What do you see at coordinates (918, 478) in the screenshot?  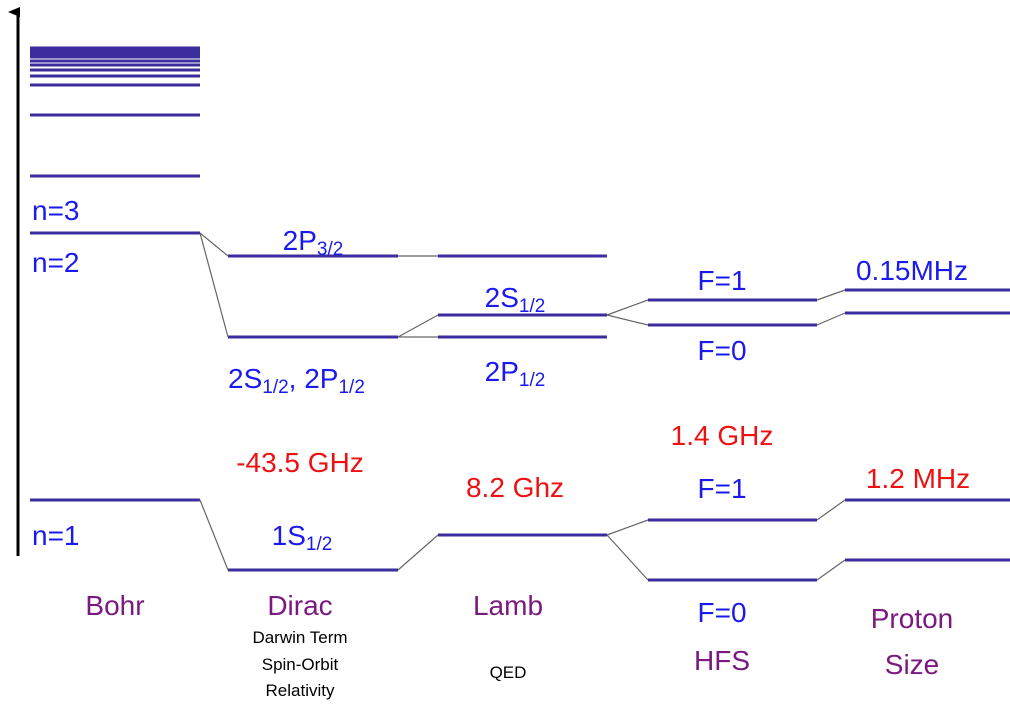 I see `shift-label: 1.2 MHz` at bounding box center [918, 478].